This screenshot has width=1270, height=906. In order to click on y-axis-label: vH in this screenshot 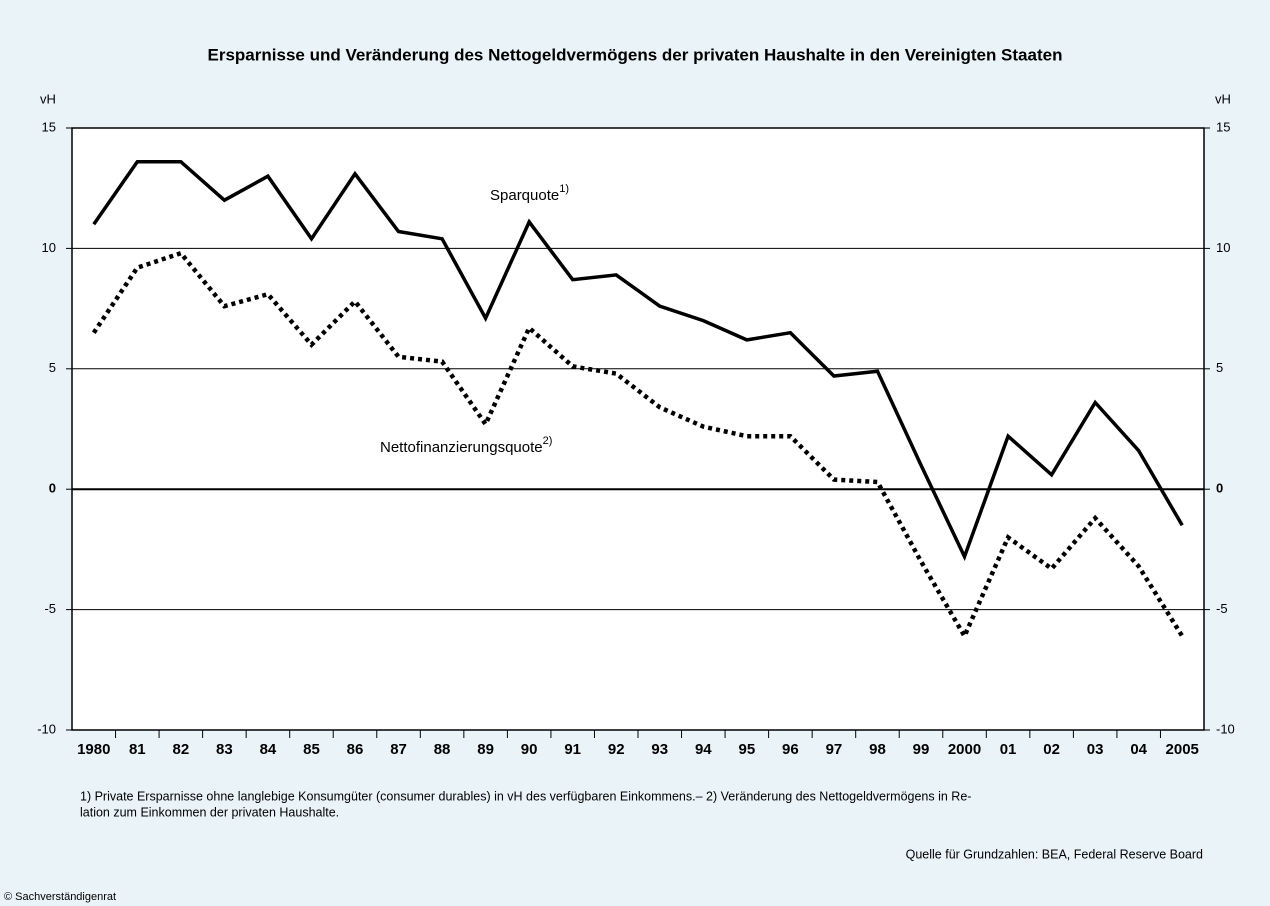, I will do `click(48, 98)`.